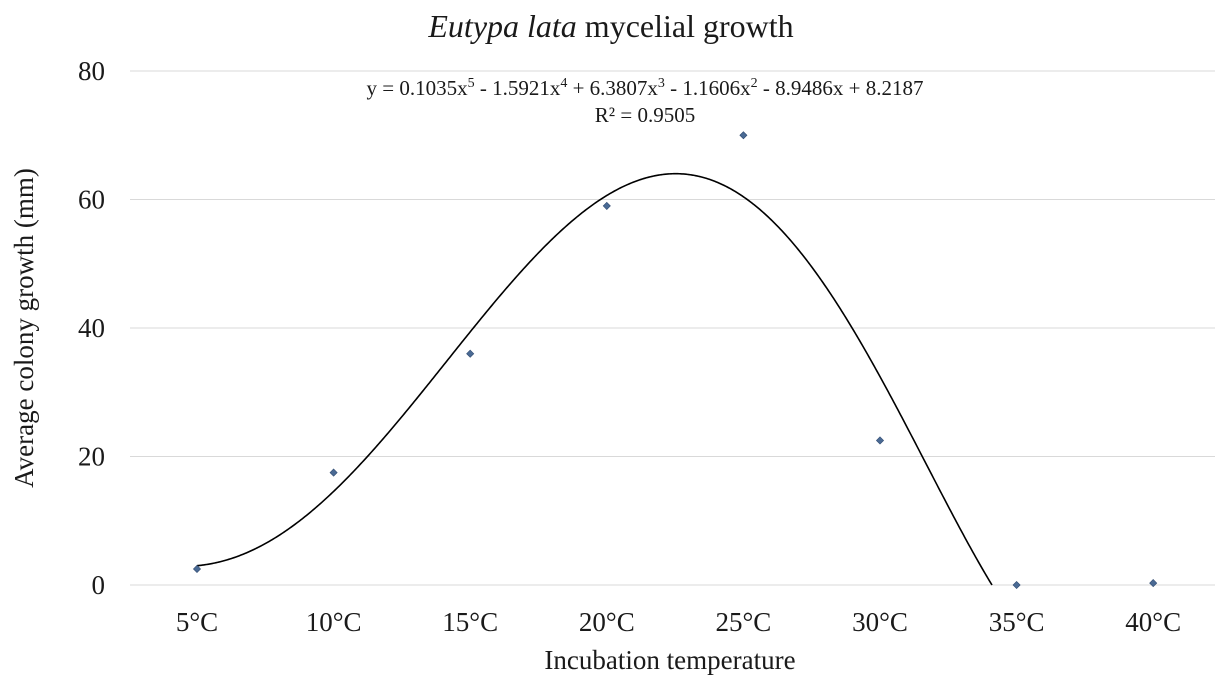 The width and height of the screenshot is (1222, 681). I want to click on x-tick-label: 20°C, so click(607, 622).